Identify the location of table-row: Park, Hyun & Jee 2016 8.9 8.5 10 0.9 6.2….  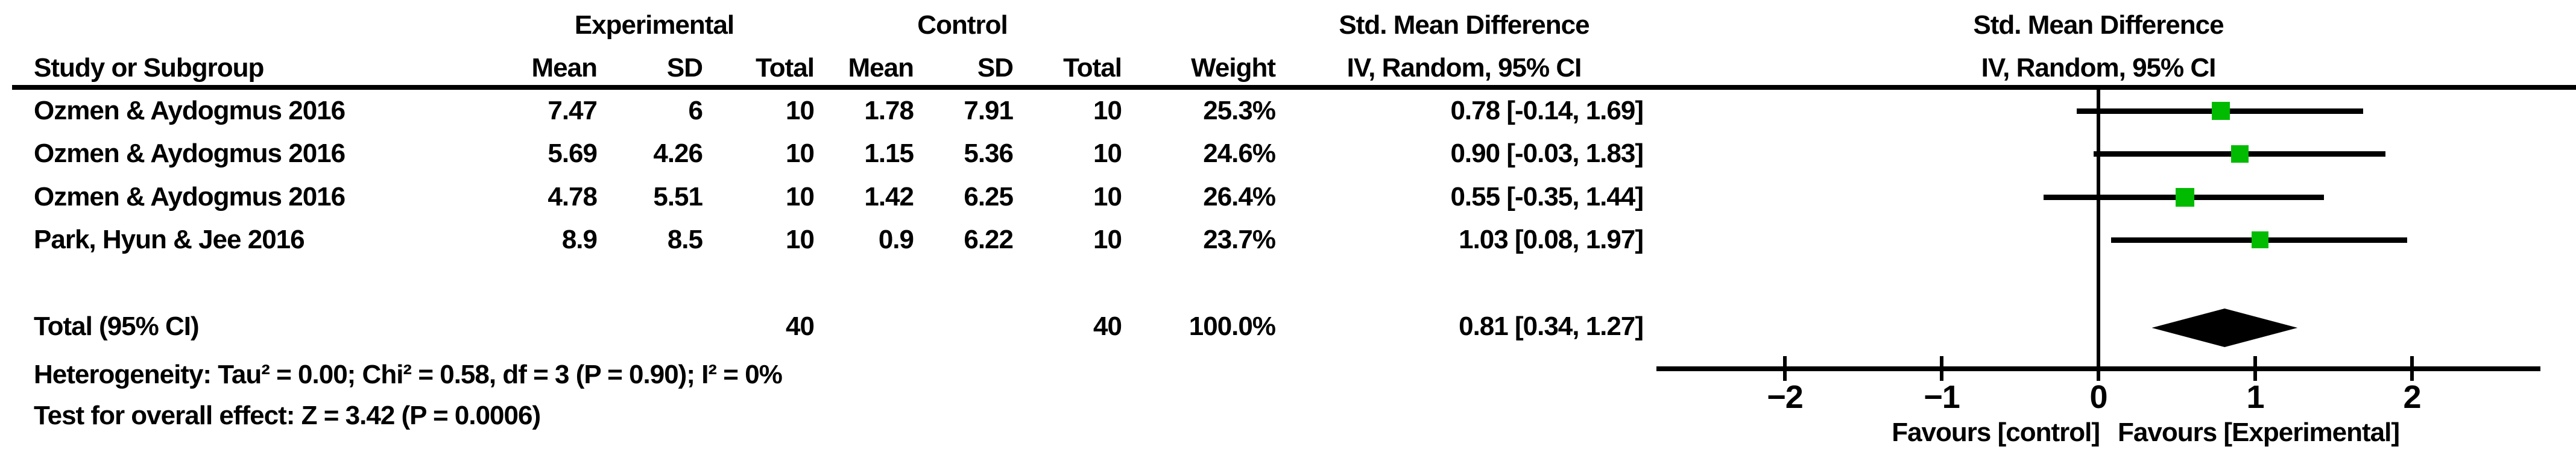
(1288, 240).